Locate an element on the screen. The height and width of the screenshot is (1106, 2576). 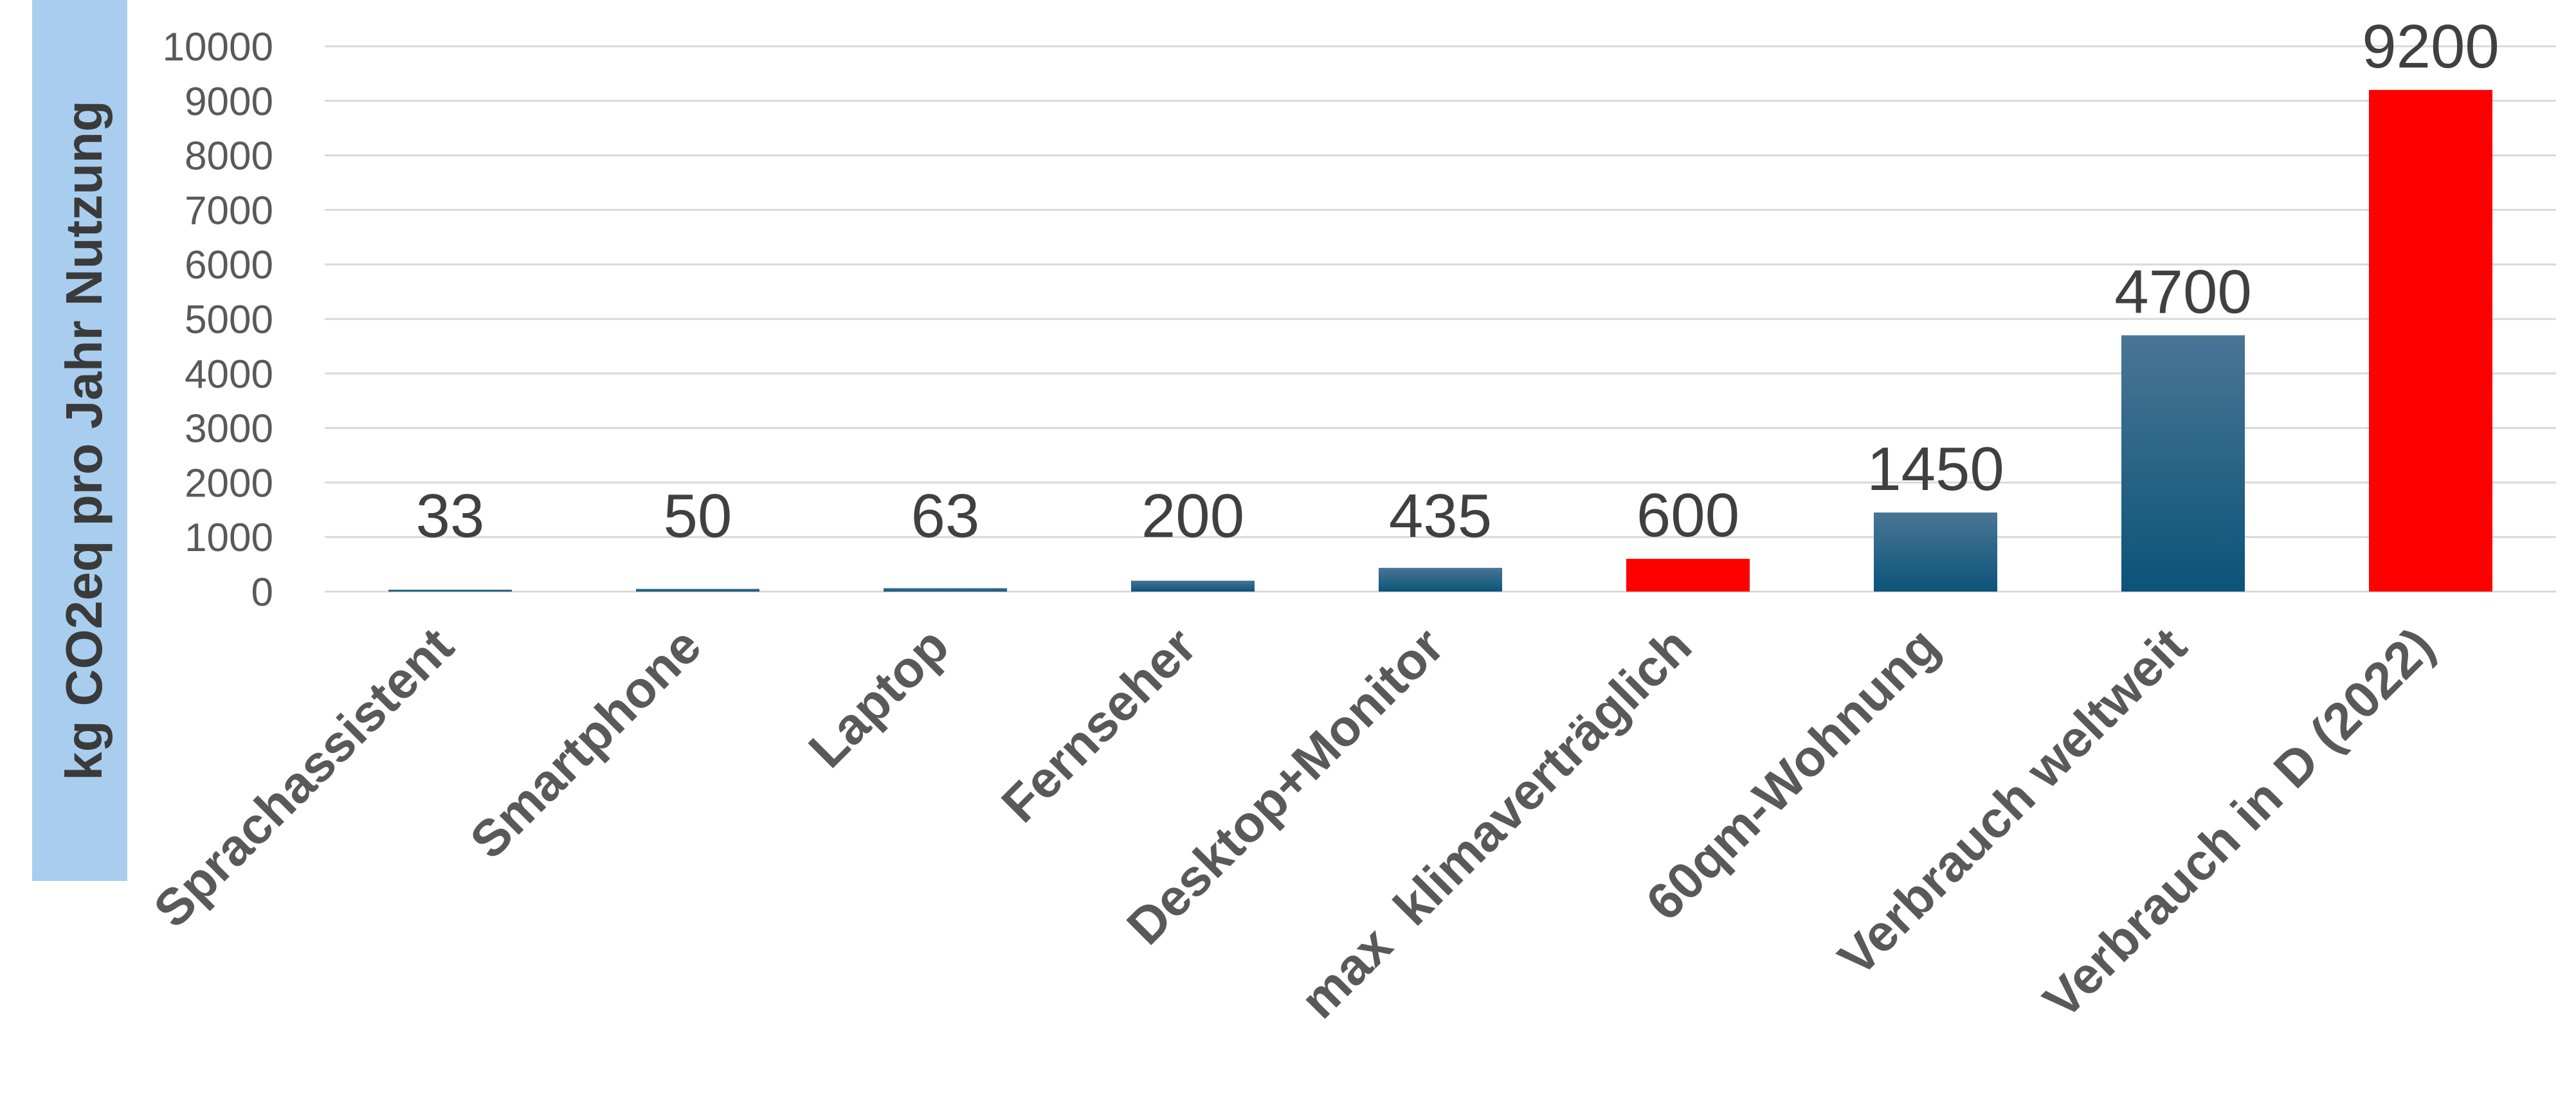
y-tick-label: 3000 is located at coordinates (229, 429).